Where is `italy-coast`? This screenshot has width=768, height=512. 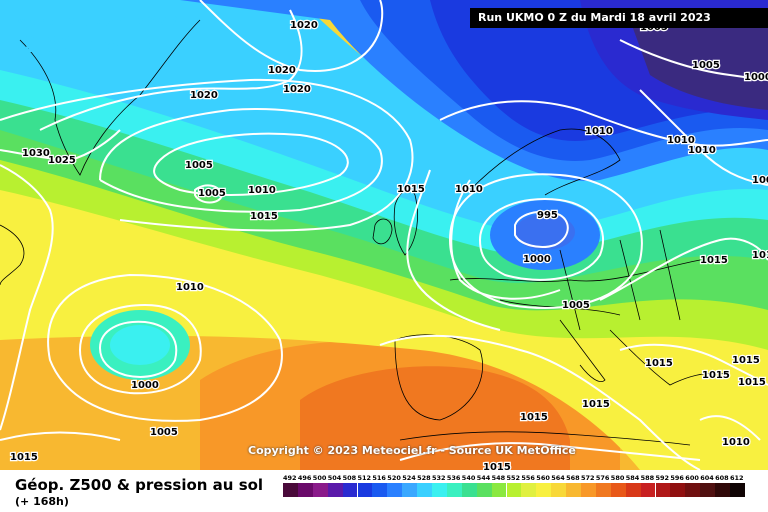
italy-coast is located at coordinates (582, 350).